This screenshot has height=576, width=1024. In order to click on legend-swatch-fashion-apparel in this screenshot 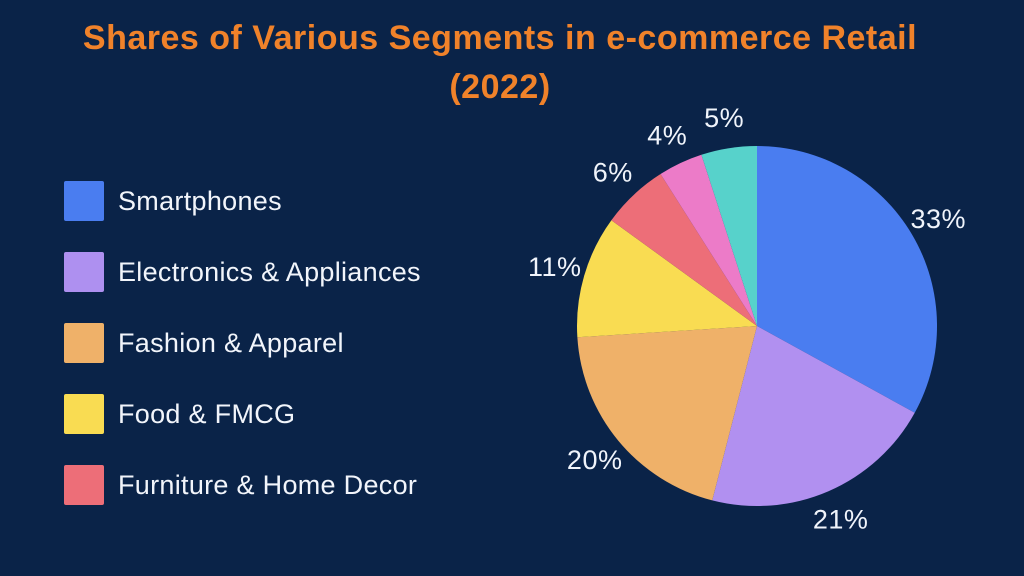, I will do `click(84, 343)`.